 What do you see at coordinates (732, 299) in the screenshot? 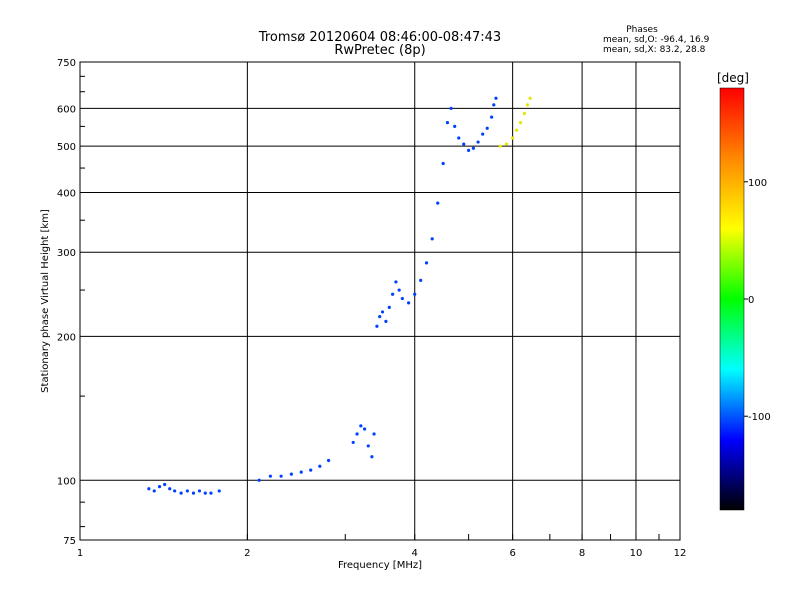
I see `colorbar` at bounding box center [732, 299].